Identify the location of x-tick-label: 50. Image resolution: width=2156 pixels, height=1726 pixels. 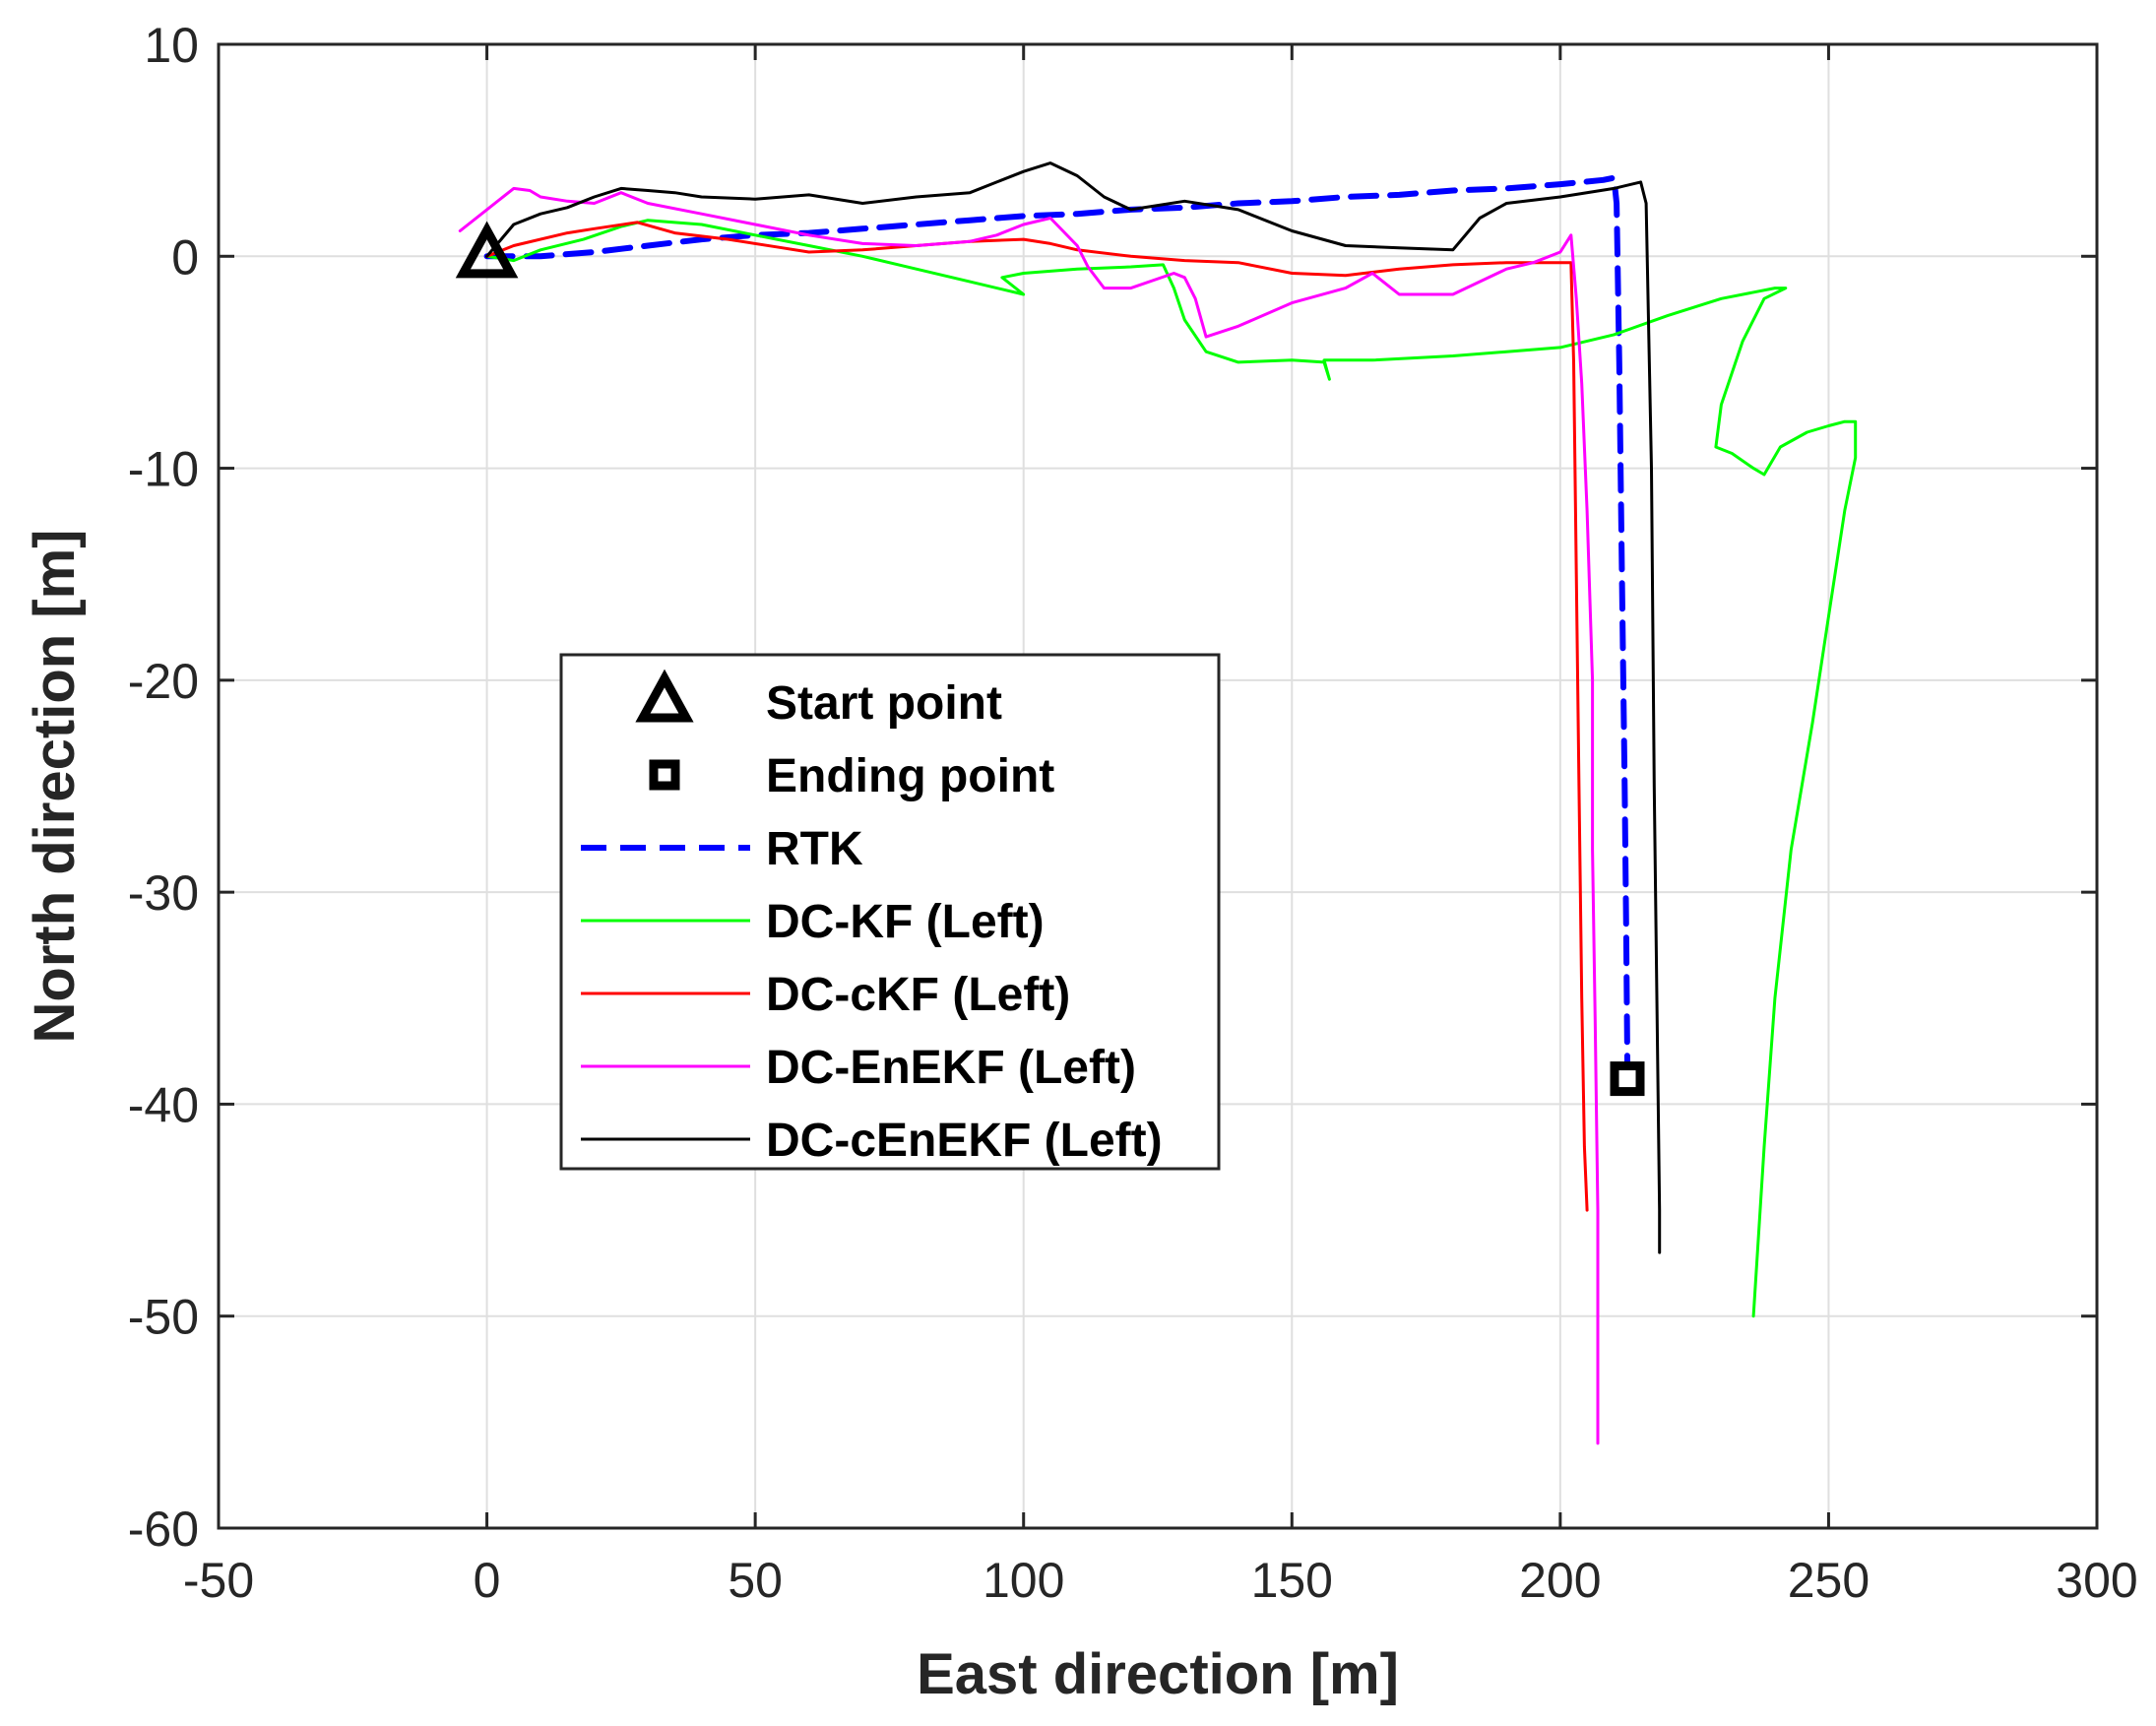
(756, 1580).